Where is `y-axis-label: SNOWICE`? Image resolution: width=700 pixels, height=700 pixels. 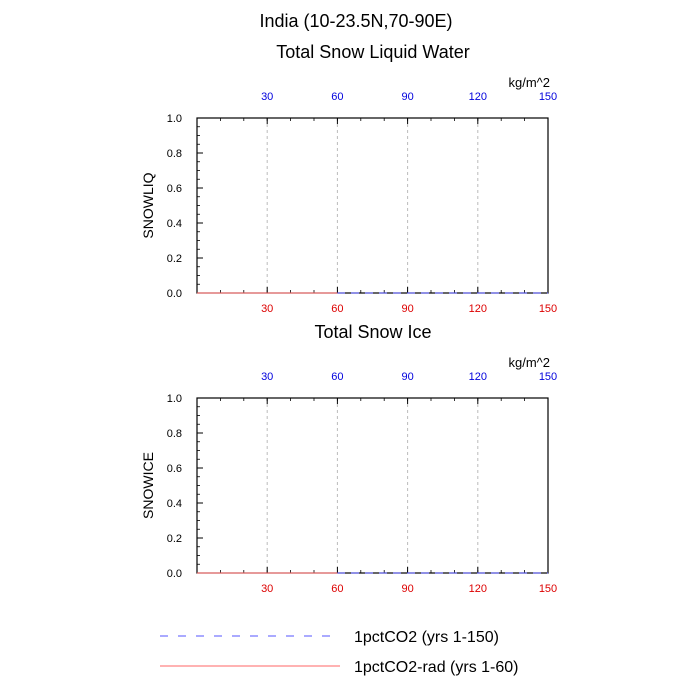 y-axis-label: SNOWICE is located at coordinates (148, 485).